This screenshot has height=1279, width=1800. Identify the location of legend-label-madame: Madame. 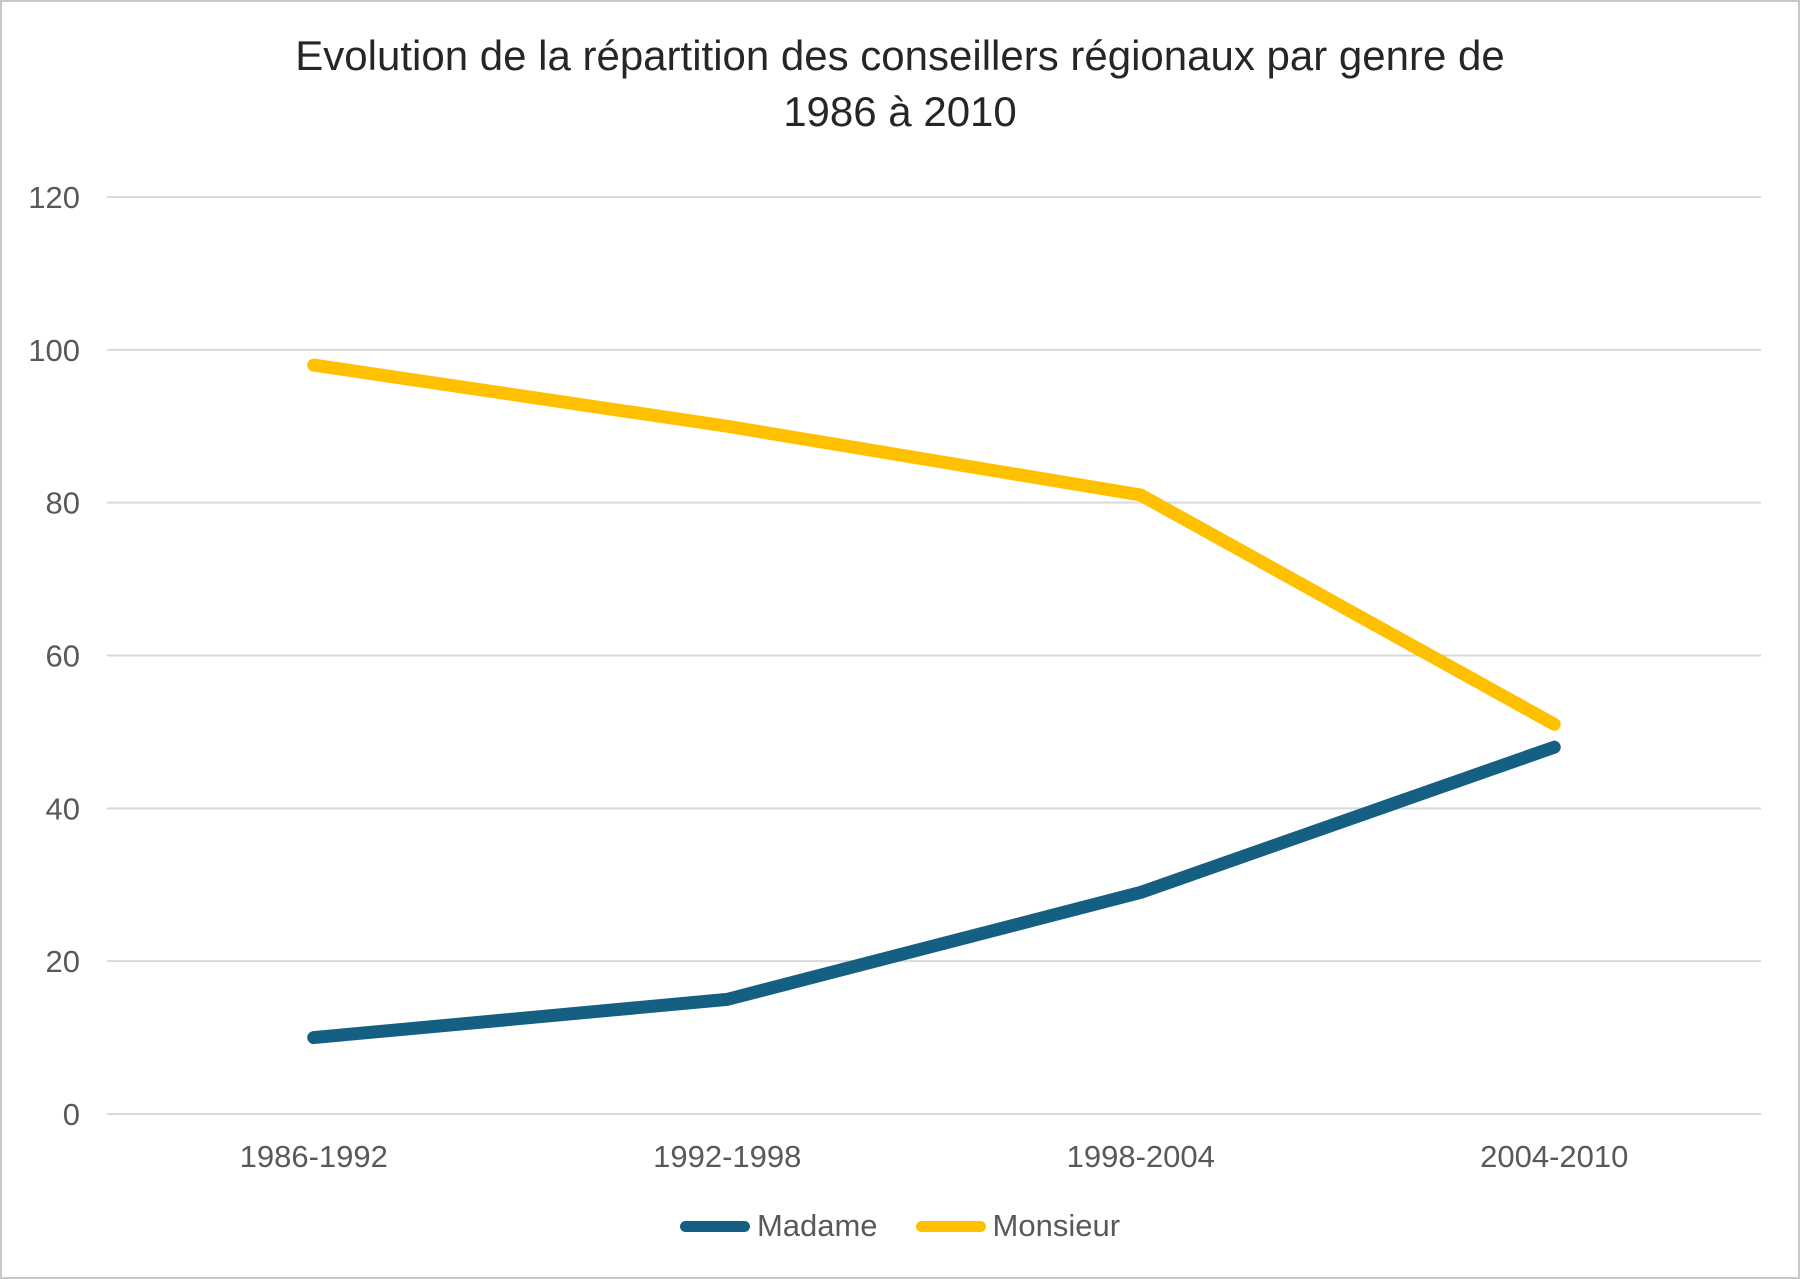
(817, 1225).